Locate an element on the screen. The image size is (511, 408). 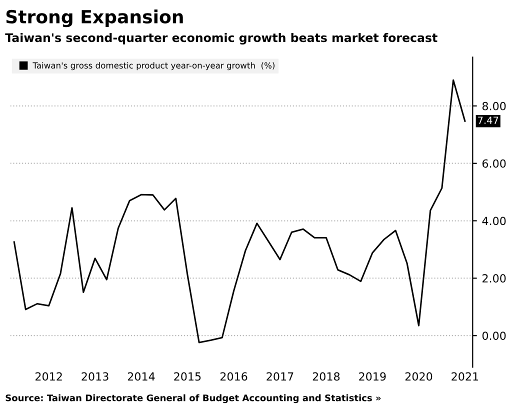
y-tick-label: 4.00 is located at coordinates (494, 221).